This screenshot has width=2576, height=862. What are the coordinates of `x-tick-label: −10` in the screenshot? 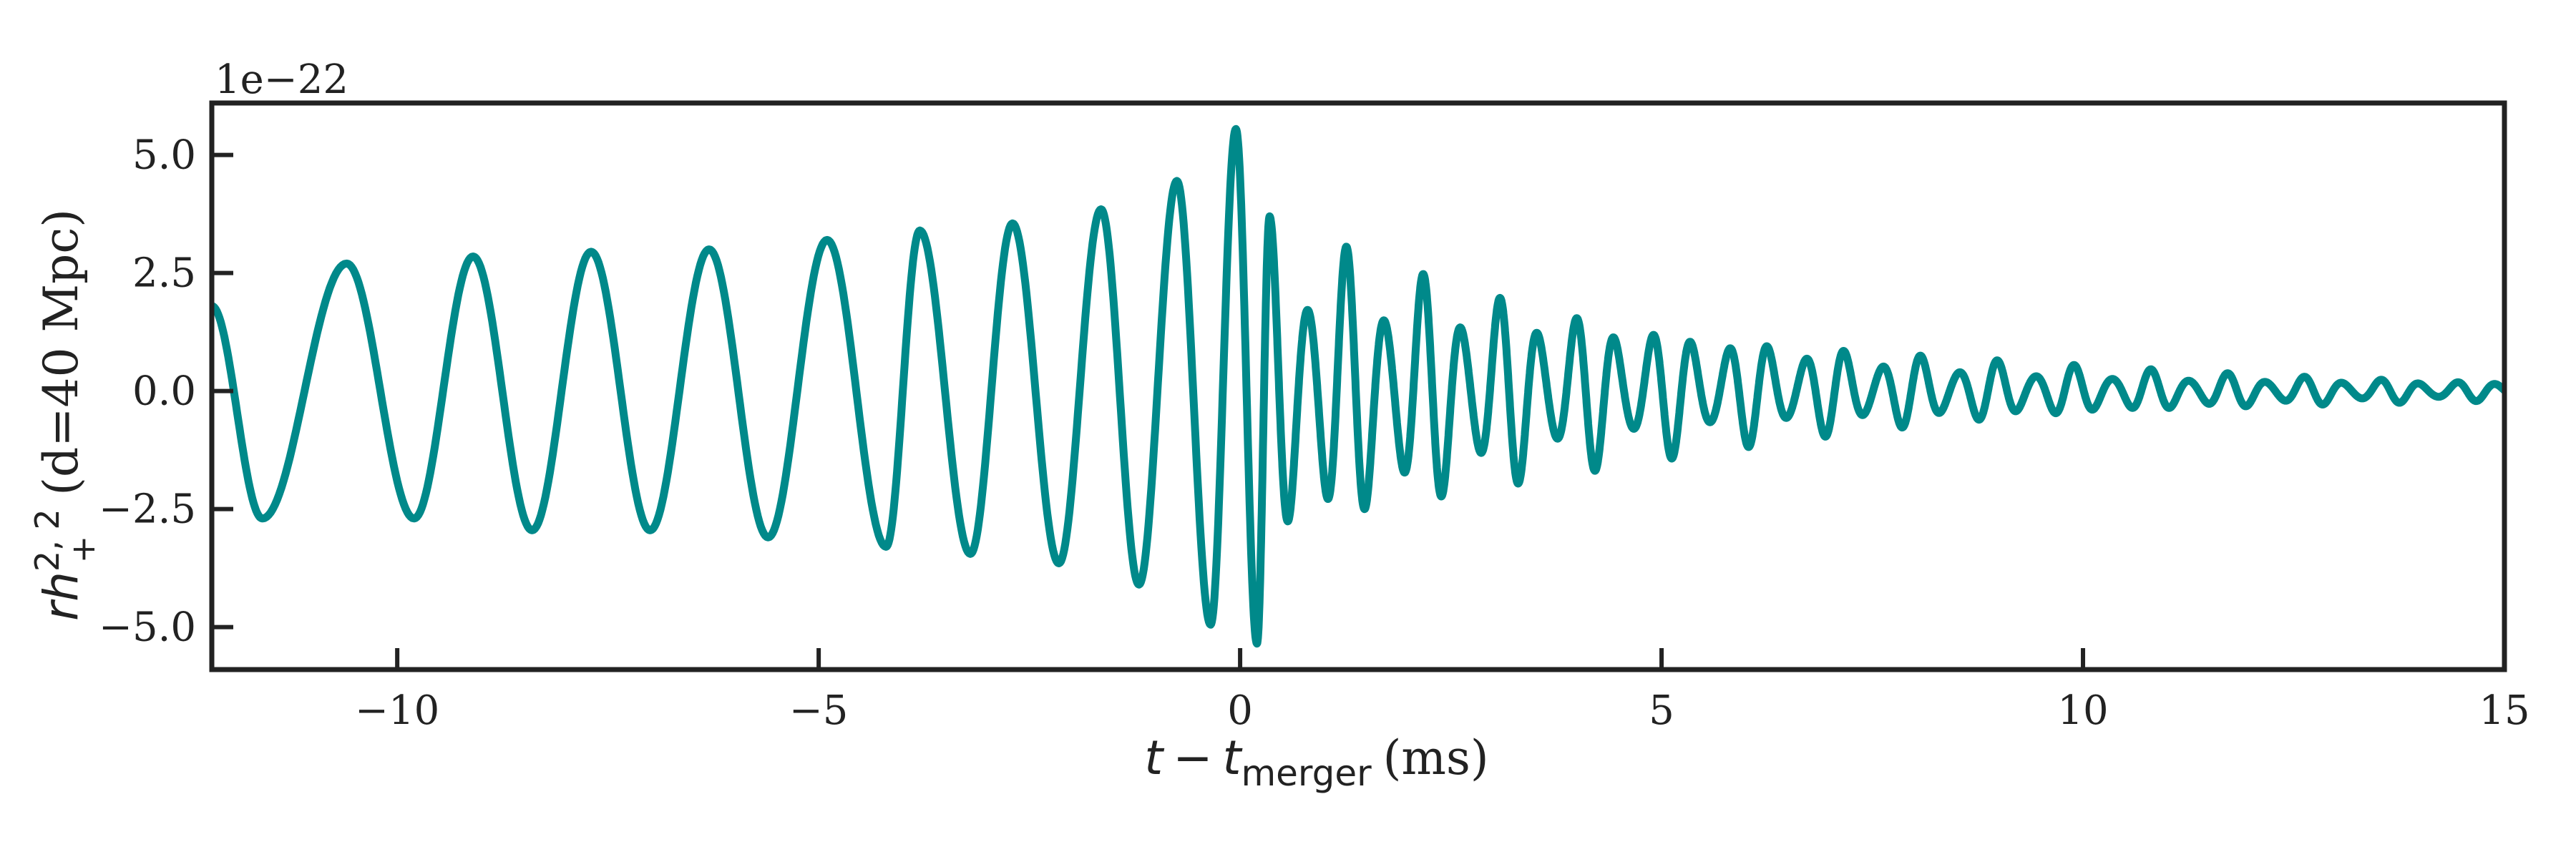 It's located at (397, 710).